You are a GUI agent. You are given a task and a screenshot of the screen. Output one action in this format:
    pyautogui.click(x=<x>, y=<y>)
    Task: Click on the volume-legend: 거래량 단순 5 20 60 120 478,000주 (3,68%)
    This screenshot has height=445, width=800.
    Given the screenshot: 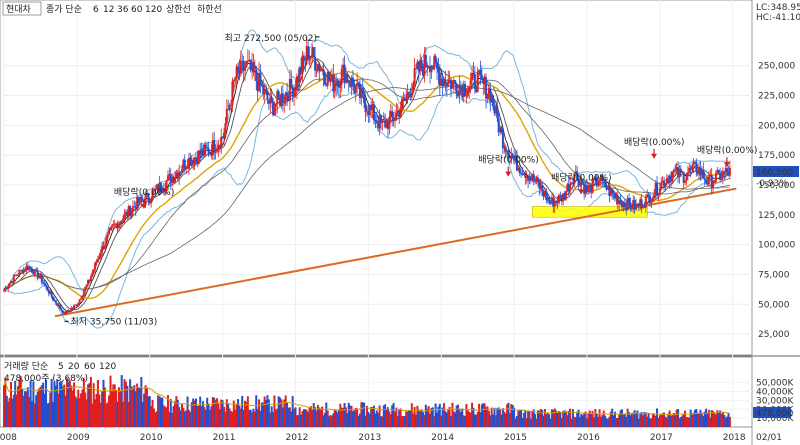 What is the action you would take?
    pyautogui.click(x=60, y=372)
    